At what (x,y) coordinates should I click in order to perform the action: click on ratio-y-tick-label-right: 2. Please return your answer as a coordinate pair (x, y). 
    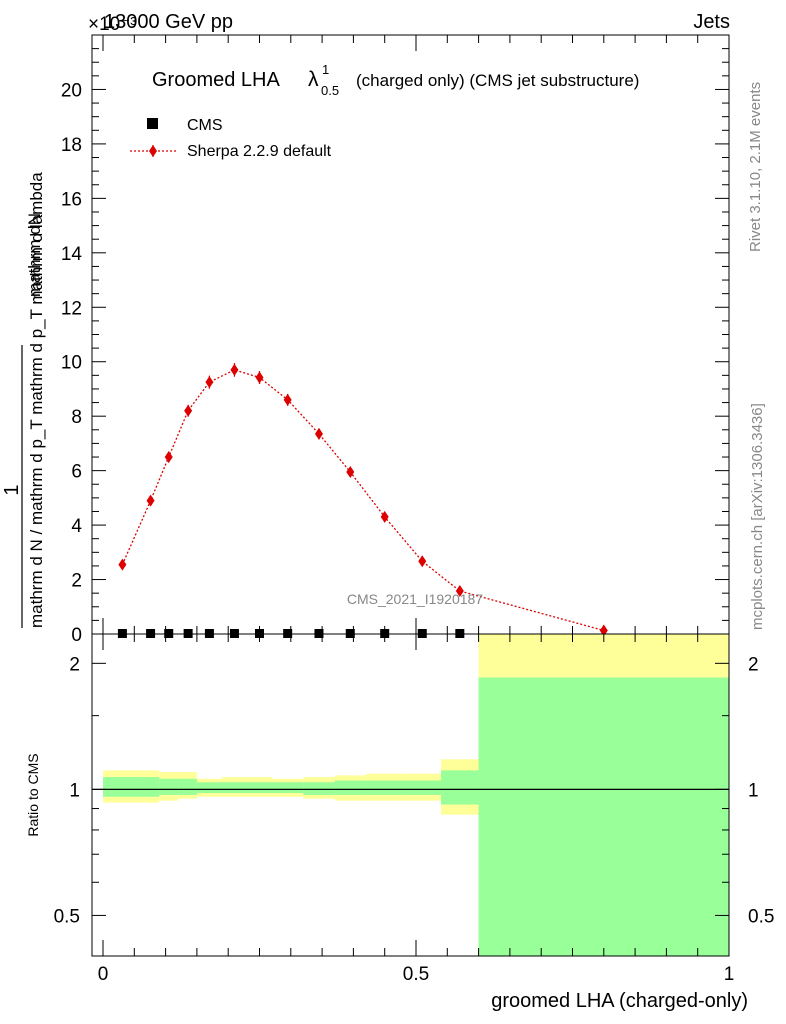
    Looking at the image, I should click on (753, 664).